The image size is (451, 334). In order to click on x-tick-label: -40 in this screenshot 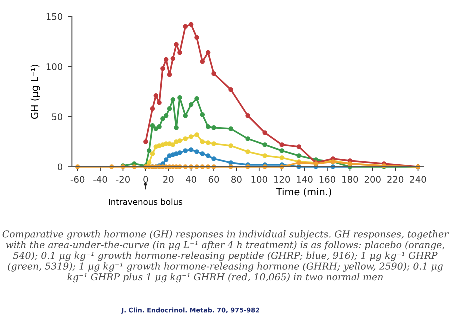, I will do `click(101, 180)`.